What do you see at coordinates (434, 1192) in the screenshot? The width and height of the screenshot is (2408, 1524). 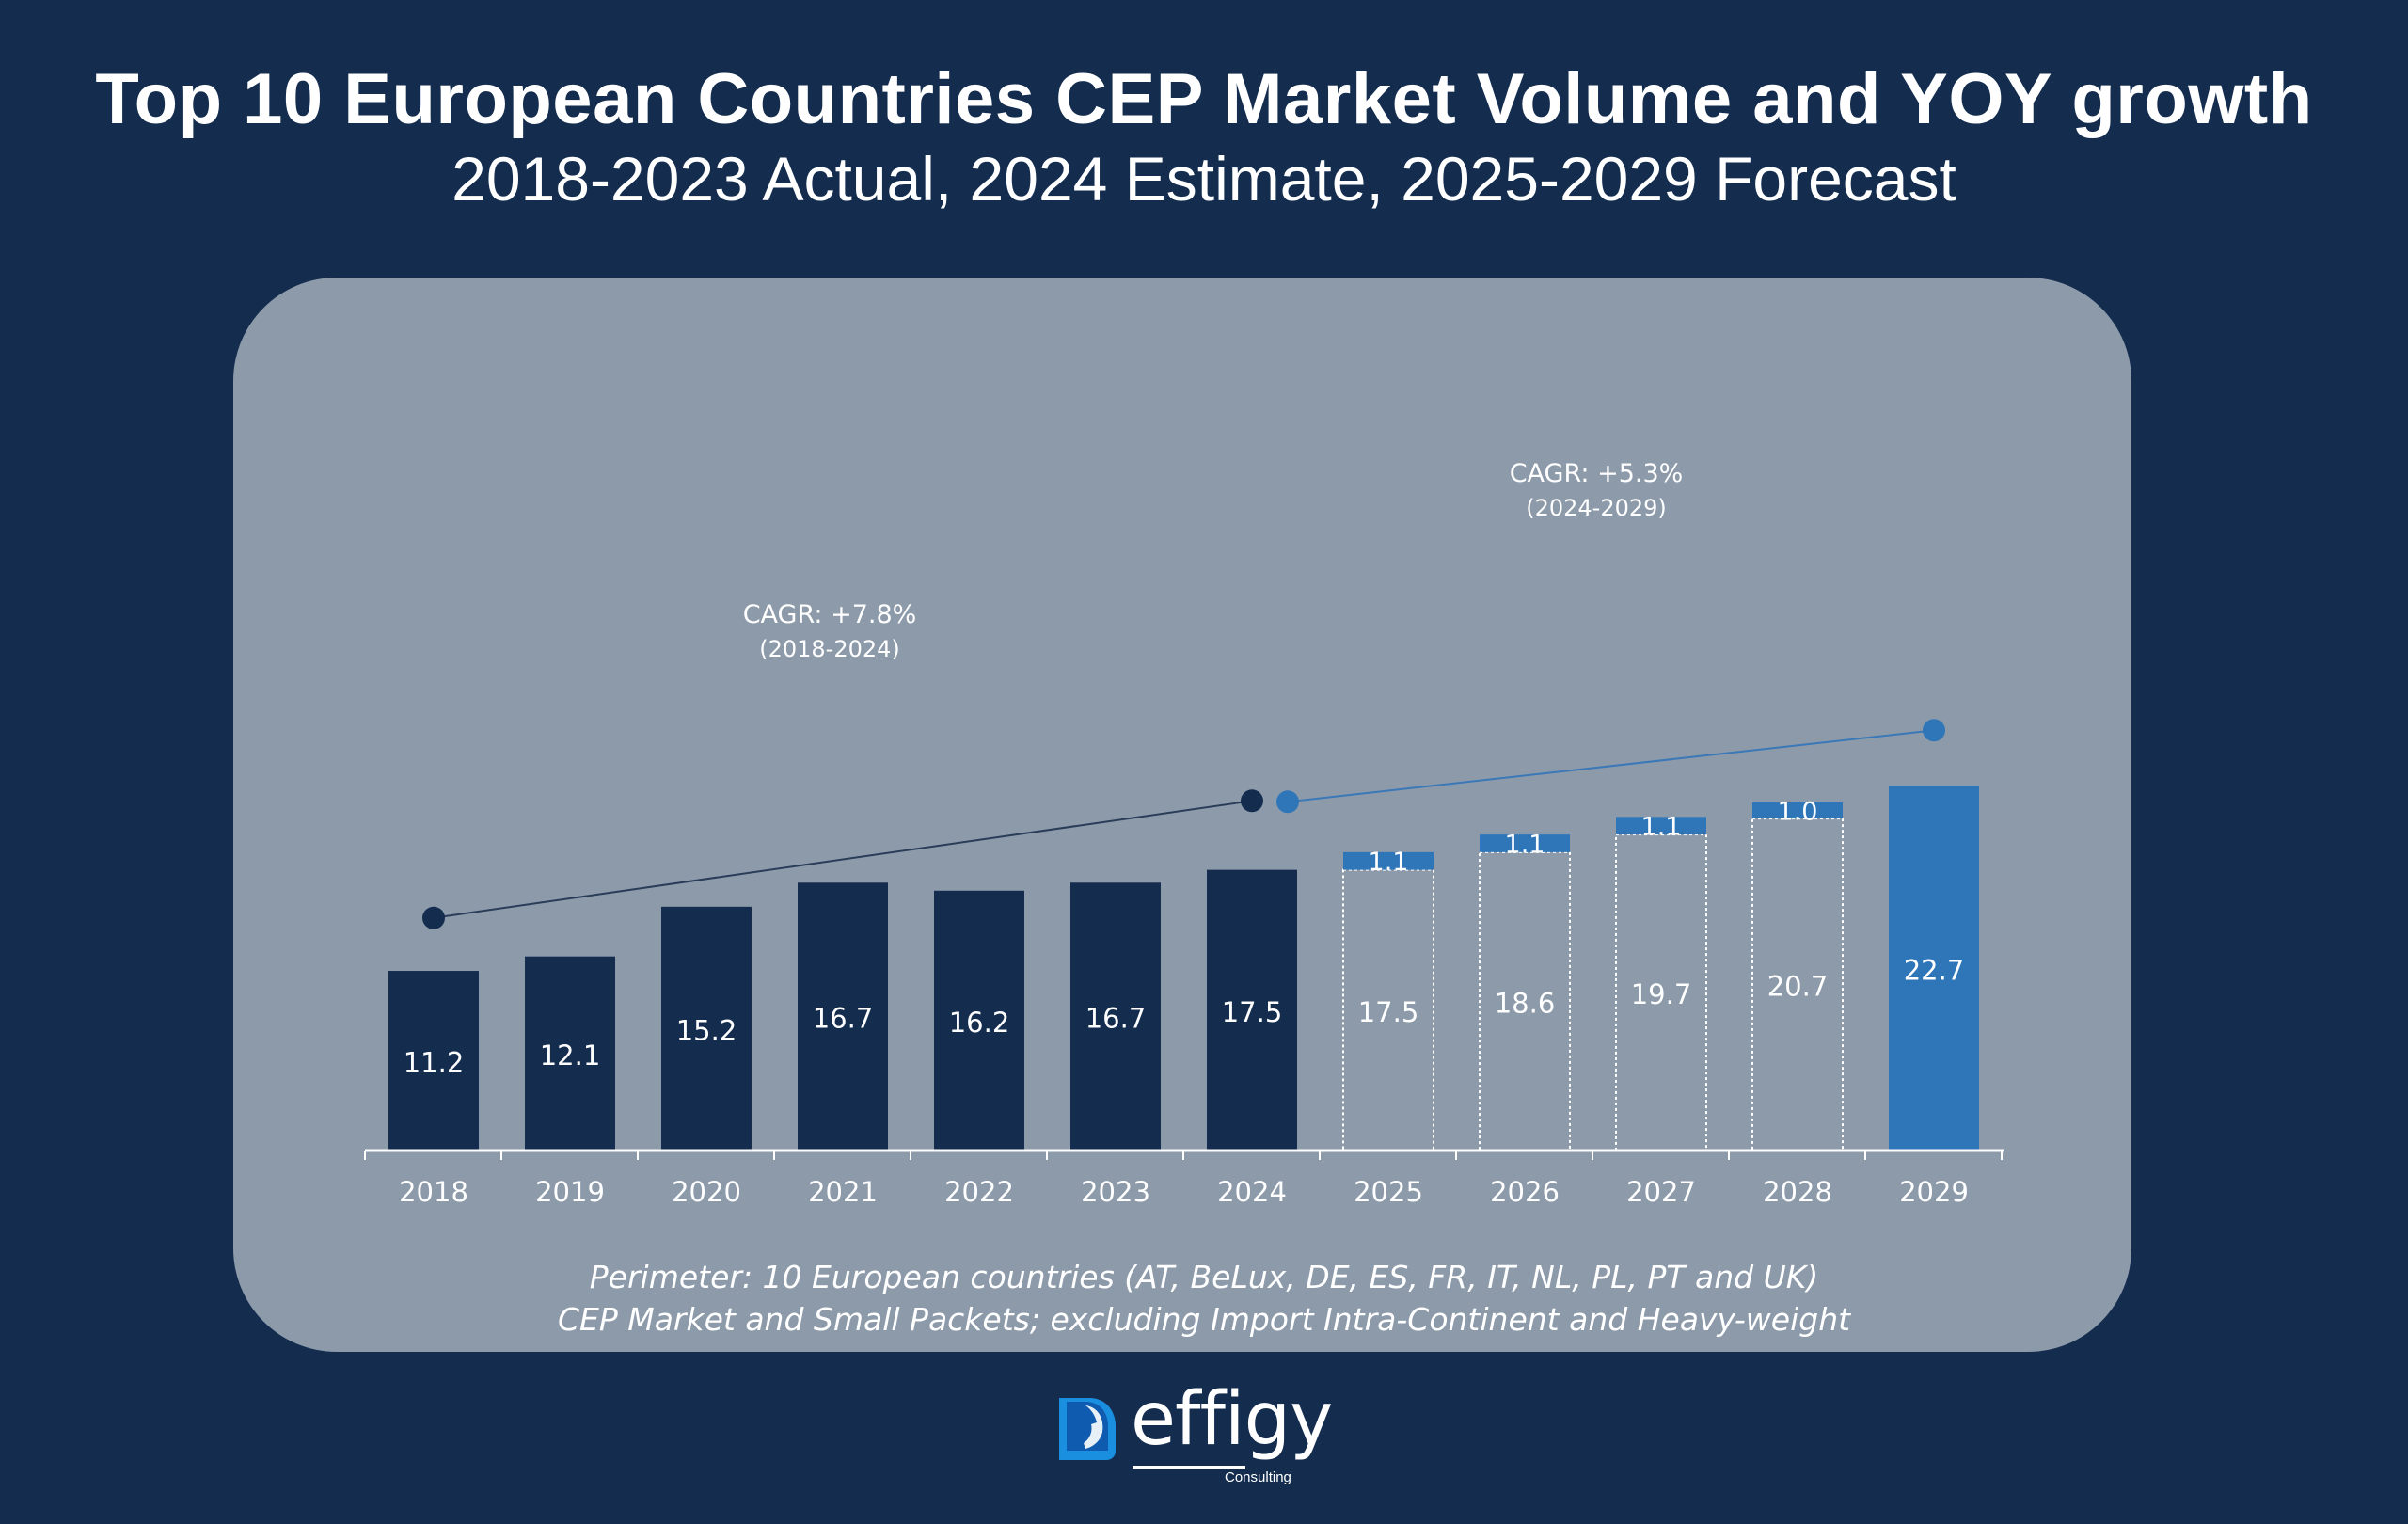 I see `x-tick-label-2018: 2018` at bounding box center [434, 1192].